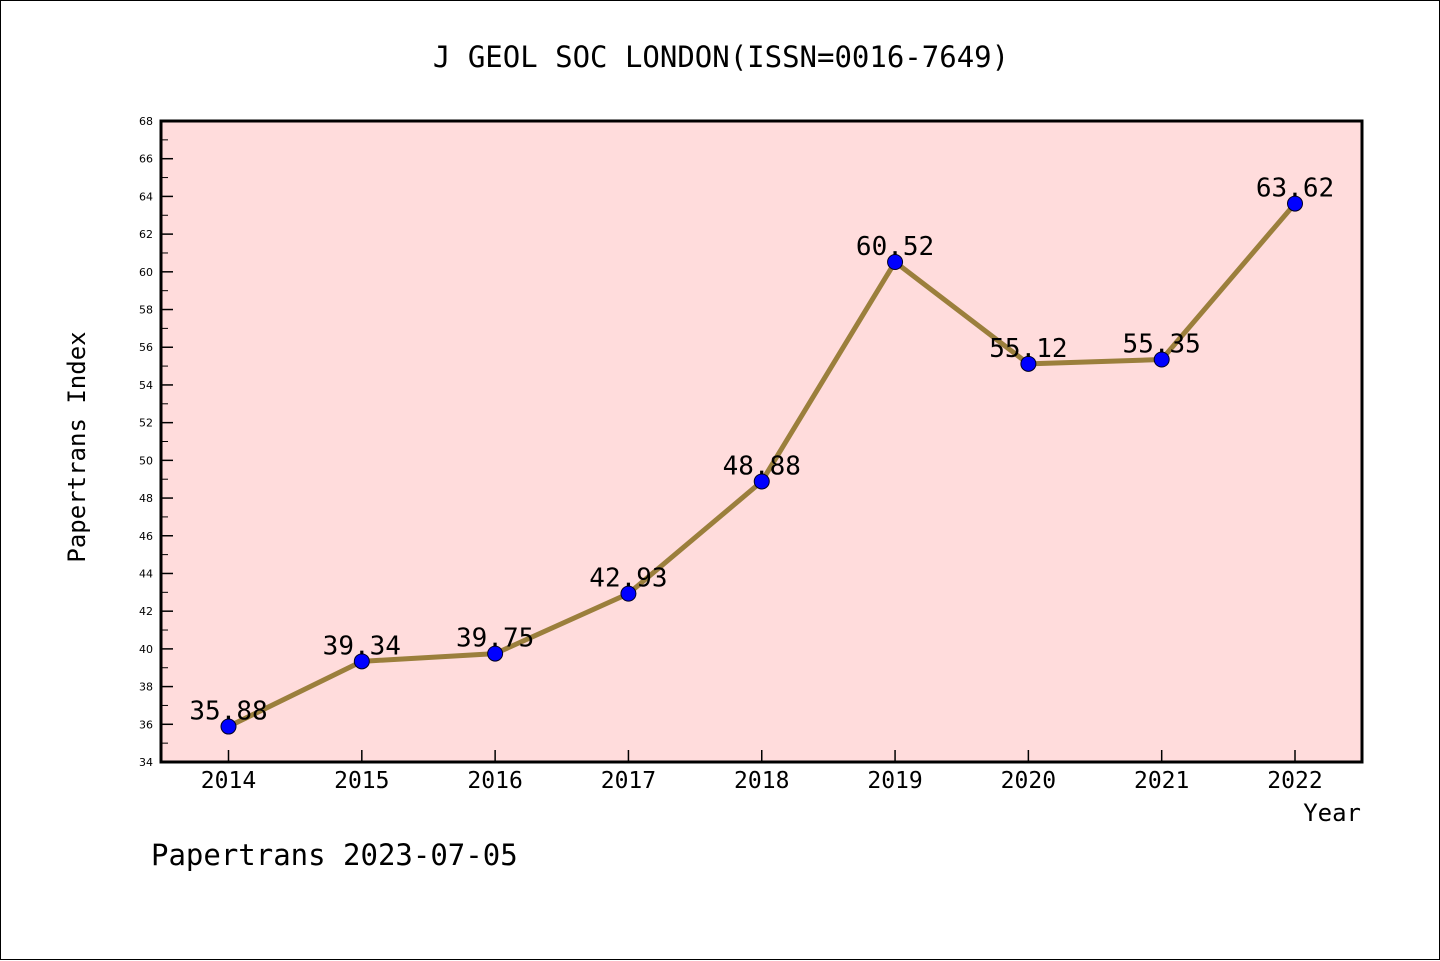 This screenshot has height=961, width=1440. I want to click on y-axis-title: Papertrans Index, so click(77, 446).